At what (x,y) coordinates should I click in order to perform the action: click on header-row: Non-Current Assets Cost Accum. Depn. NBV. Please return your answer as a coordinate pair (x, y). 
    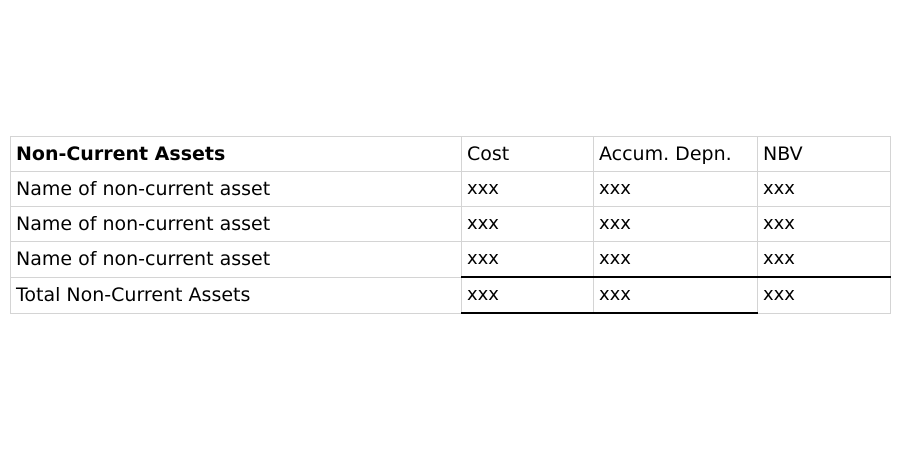
    Looking at the image, I should click on (450, 154).